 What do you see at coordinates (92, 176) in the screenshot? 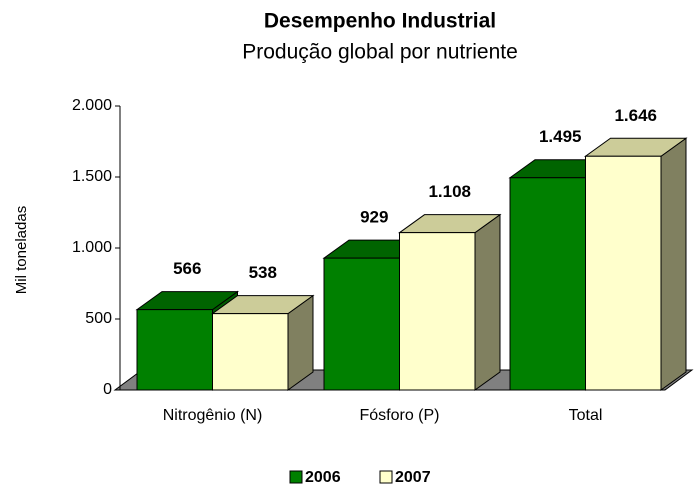
I see `y-tick-label: 1.500` at bounding box center [92, 176].